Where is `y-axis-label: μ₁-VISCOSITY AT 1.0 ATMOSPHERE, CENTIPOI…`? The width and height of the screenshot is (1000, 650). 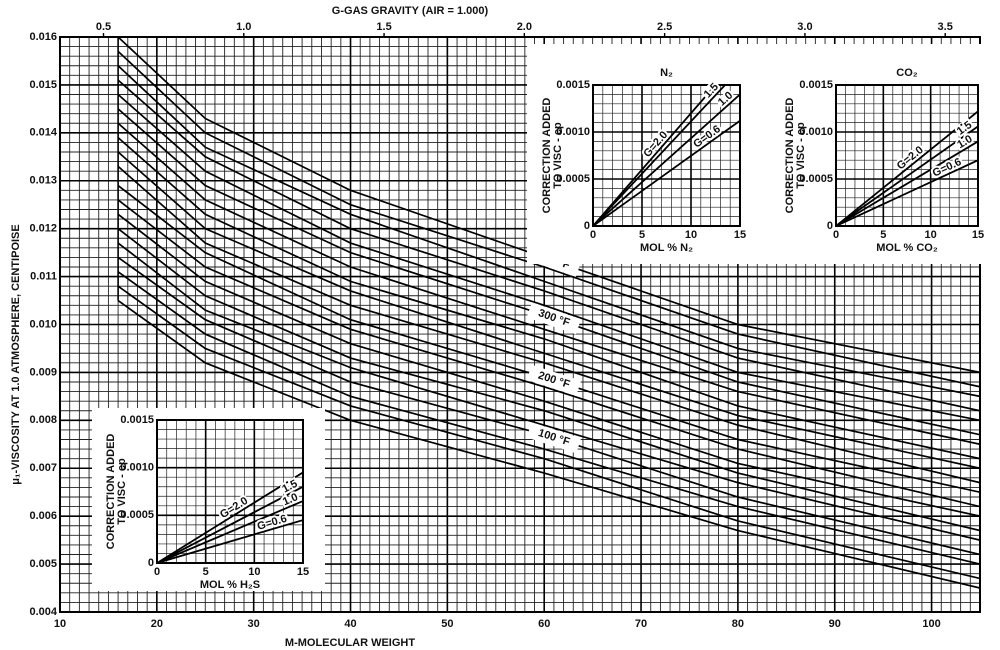
y-axis-label: μ₁-VISCOSITY AT 1.0 ATMOSPHERE, CENTIPOI… is located at coordinates (16, 354).